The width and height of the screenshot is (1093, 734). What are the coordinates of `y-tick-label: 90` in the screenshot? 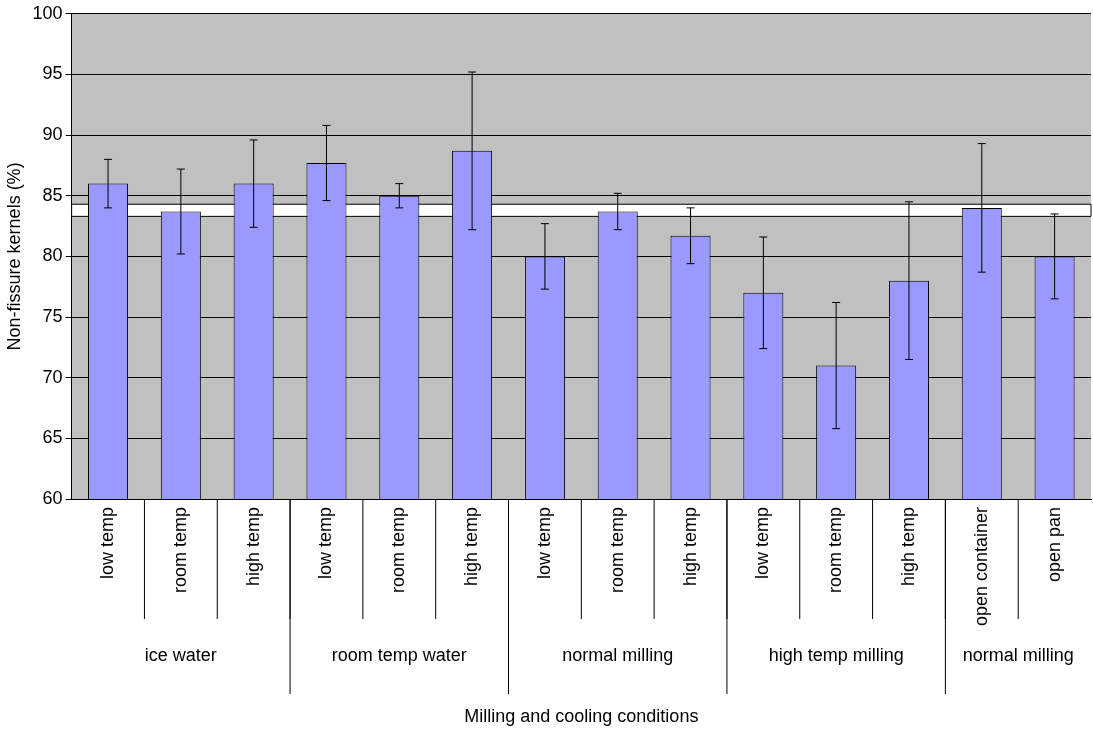 It's located at (52, 134).